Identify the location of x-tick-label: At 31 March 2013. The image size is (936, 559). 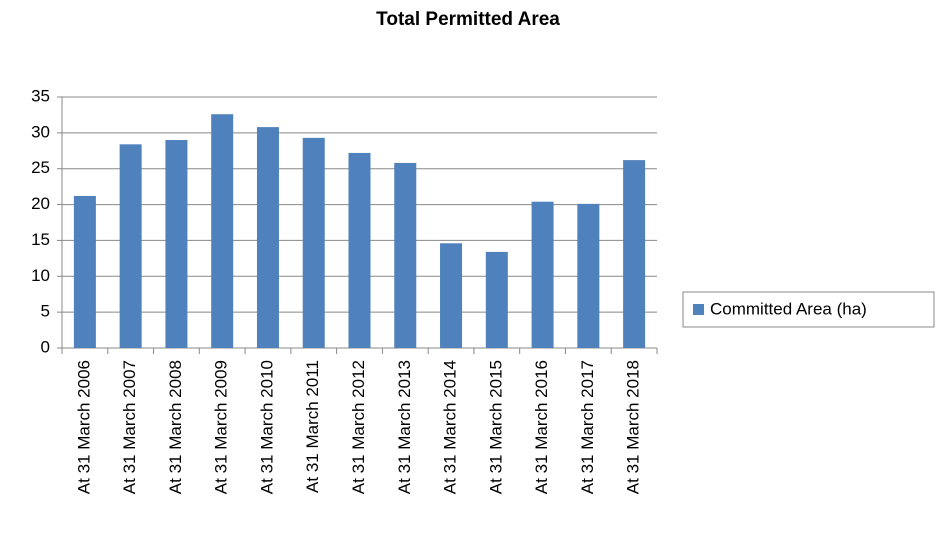
(404, 427).